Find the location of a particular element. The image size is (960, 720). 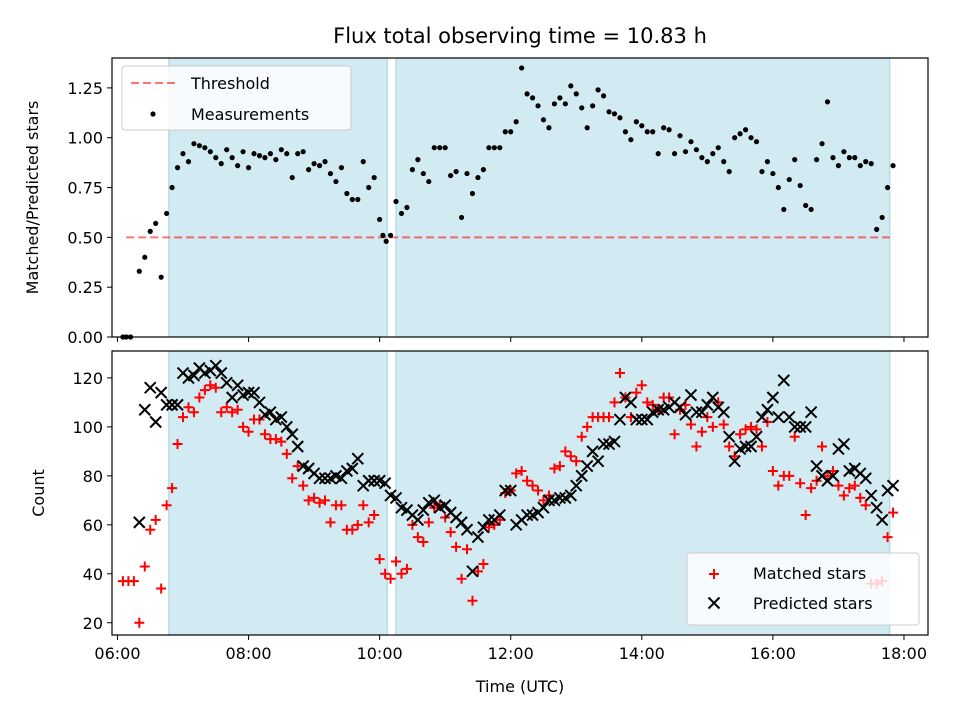

observing-period-band is located at coordinates (278, 493).